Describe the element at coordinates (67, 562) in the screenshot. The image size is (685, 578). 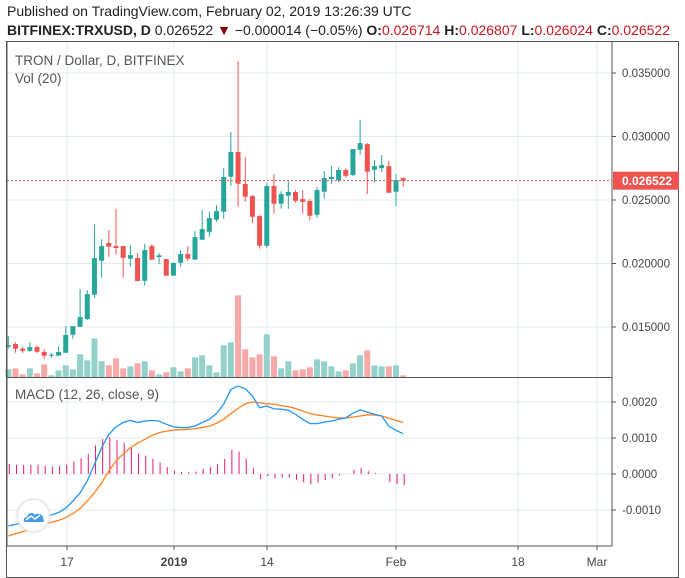
I see `time-tick-label: 17` at that location.